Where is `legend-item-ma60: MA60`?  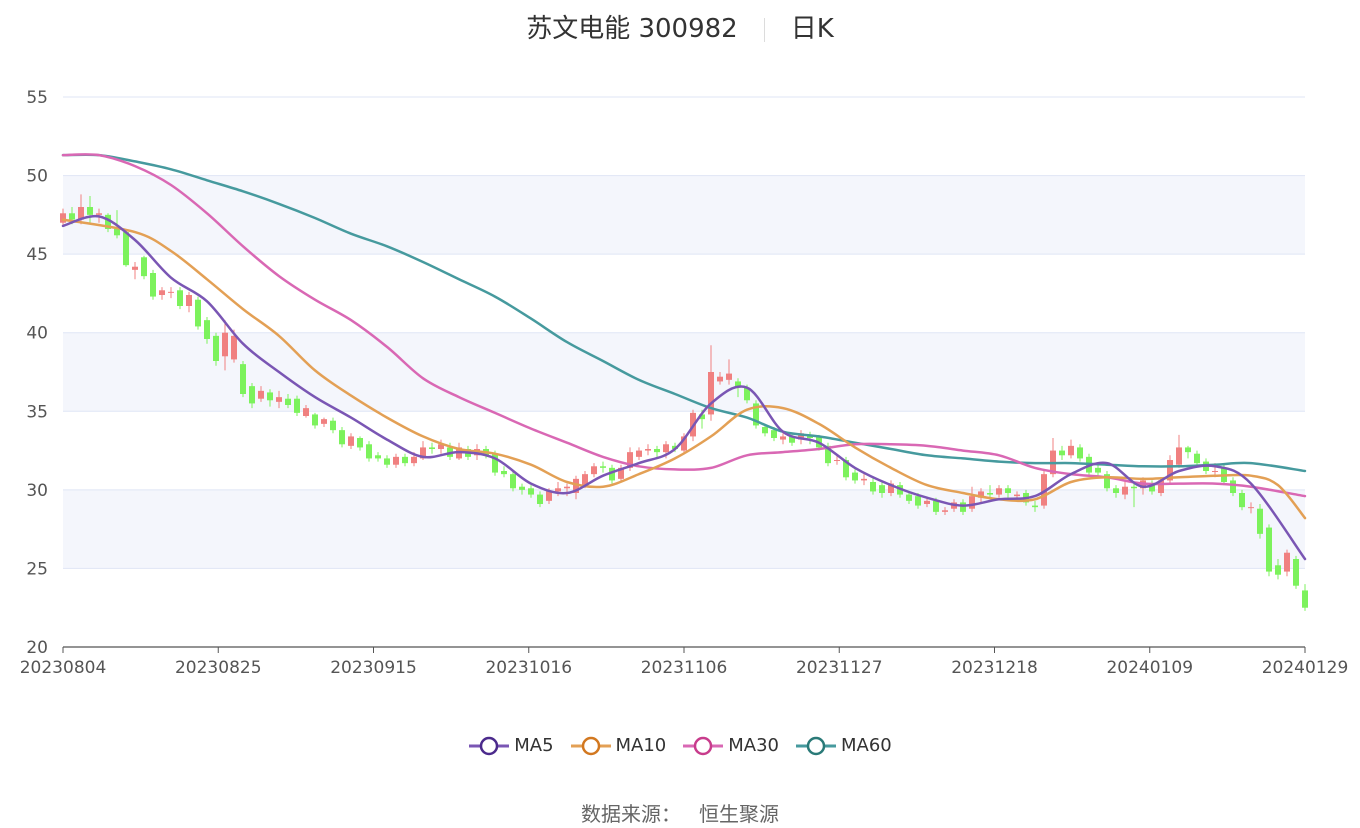 legend-item-ma60: MA60 is located at coordinates (843, 746).